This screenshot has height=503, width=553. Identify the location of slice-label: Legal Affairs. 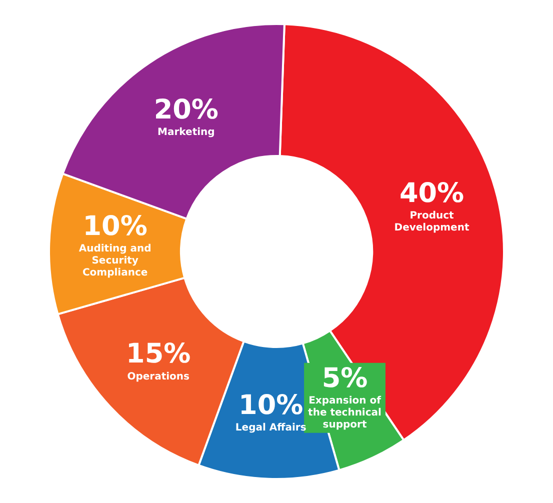
(270, 428).